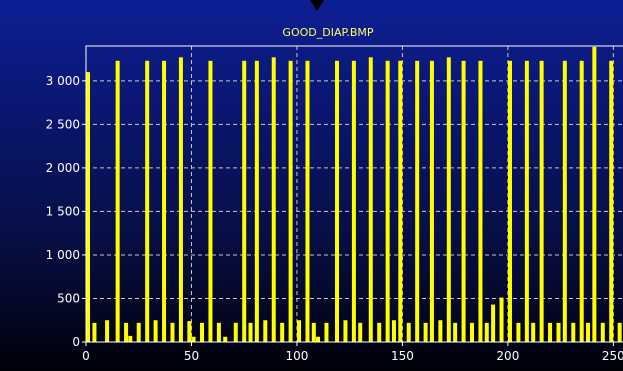 The height and width of the screenshot is (371, 623). I want to click on x-tick-label: 50, so click(191, 356).